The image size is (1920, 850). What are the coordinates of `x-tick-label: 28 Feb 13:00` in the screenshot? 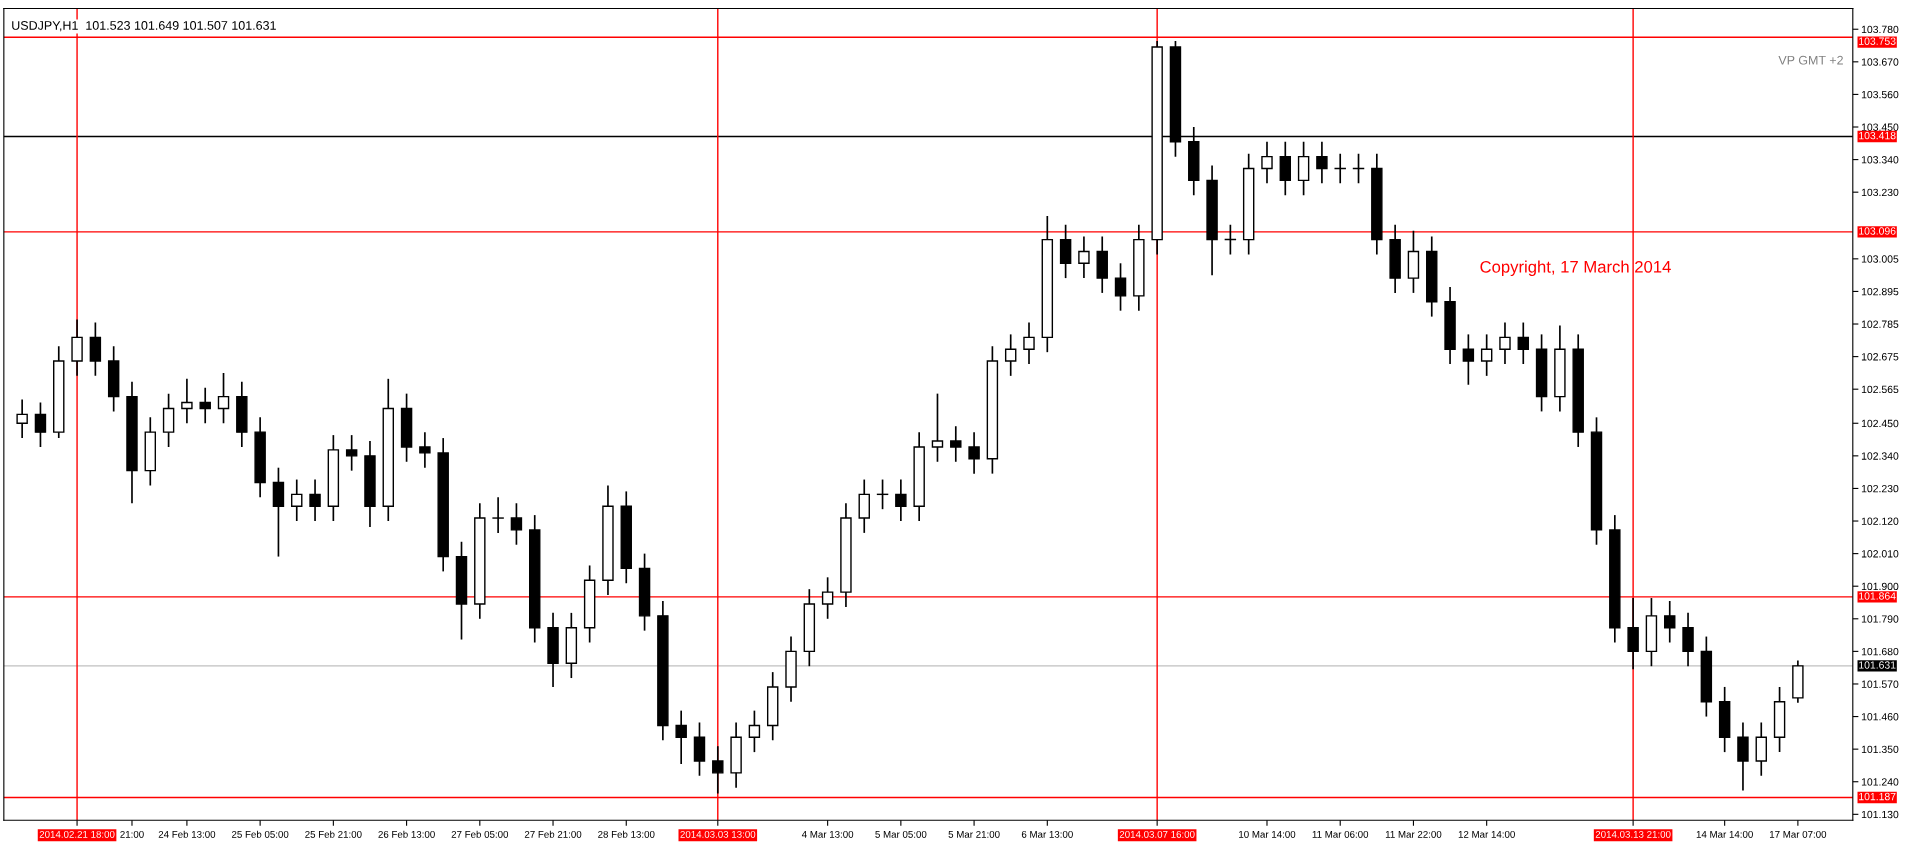 It's located at (626, 834).